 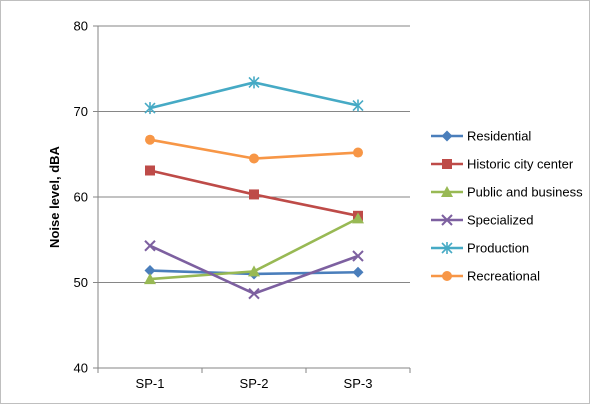 I want to click on legend-item-public-and-business: Public and business, so click(x=507, y=192).